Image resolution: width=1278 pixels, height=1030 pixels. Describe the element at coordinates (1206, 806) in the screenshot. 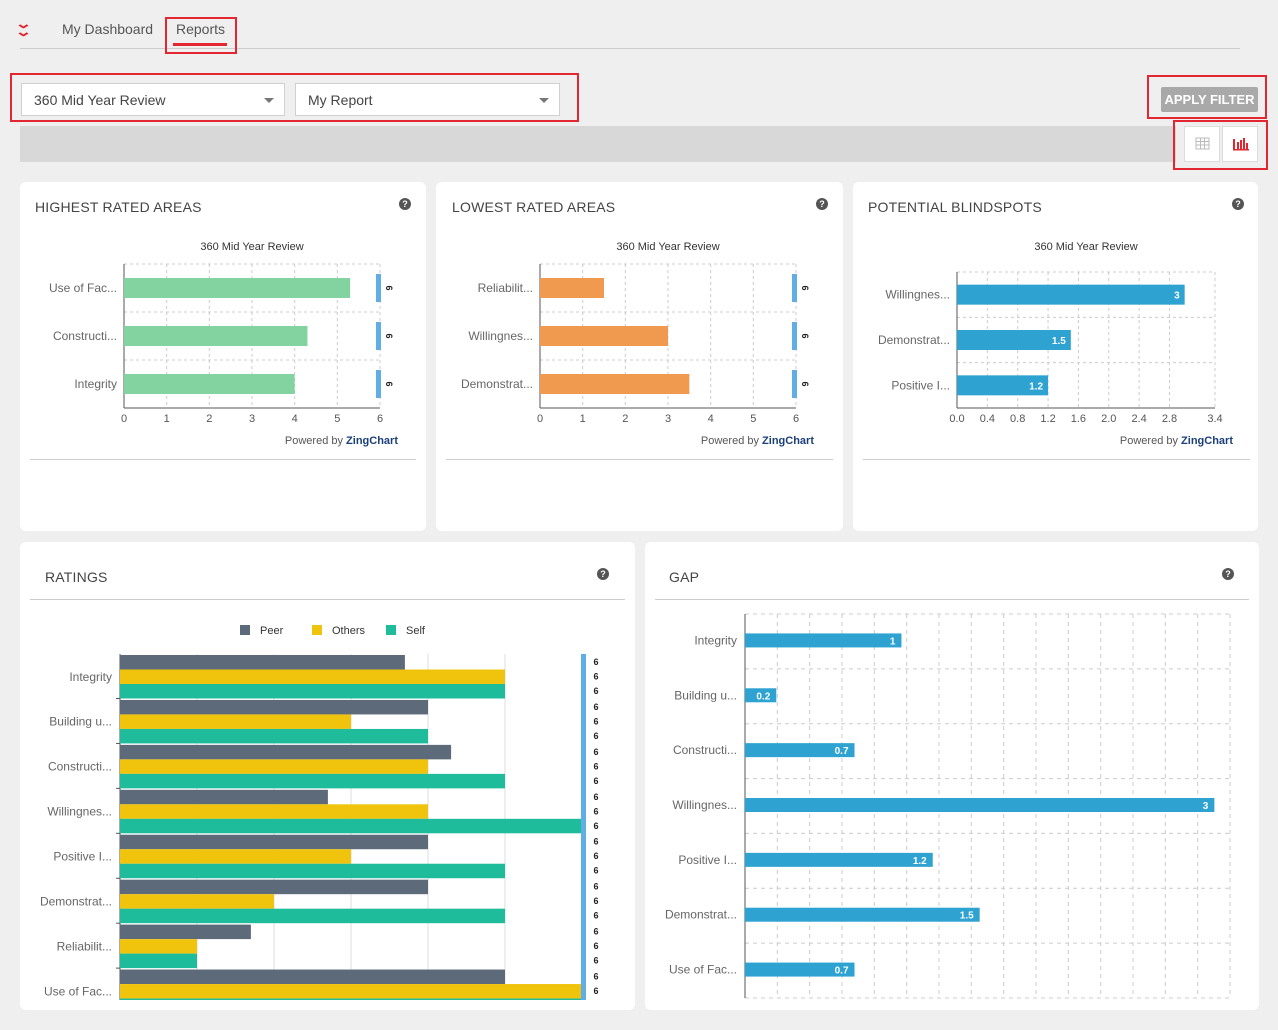

I see `data-label: 3` at that location.